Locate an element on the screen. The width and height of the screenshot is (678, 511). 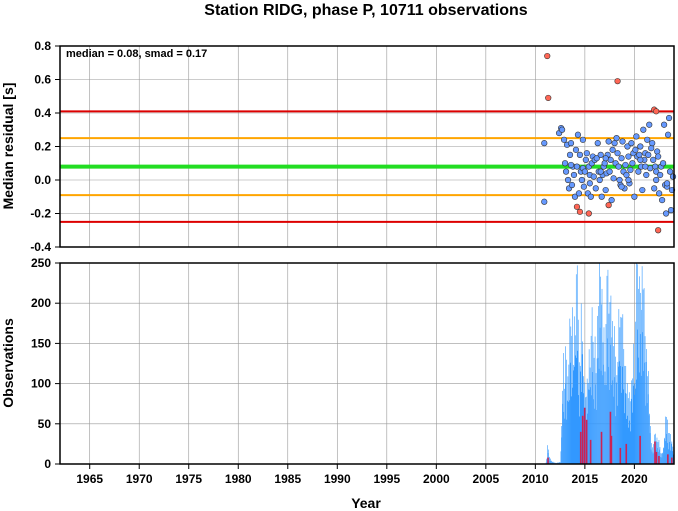
bottom-y-axis-label: Observations is located at coordinates (8, 363).